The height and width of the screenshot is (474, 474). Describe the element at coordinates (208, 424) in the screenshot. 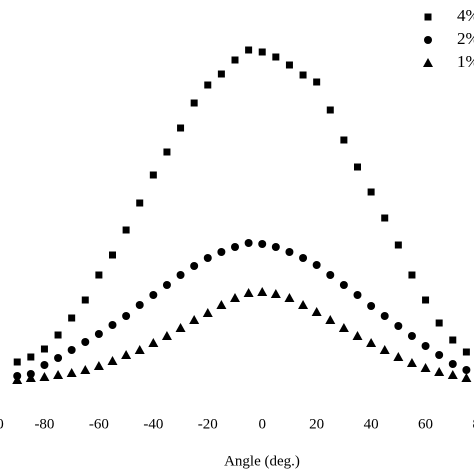

I see `x-tick-label: -20` at that location.